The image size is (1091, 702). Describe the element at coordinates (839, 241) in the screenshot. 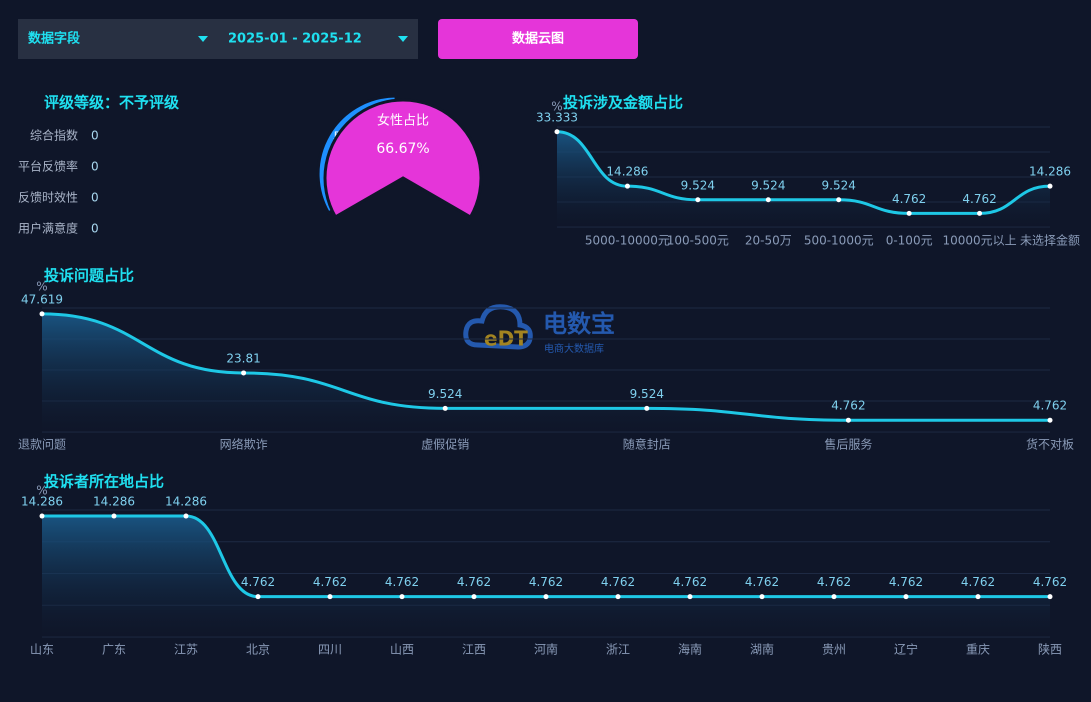

I see `x-tick-label: 500-1000元` at that location.